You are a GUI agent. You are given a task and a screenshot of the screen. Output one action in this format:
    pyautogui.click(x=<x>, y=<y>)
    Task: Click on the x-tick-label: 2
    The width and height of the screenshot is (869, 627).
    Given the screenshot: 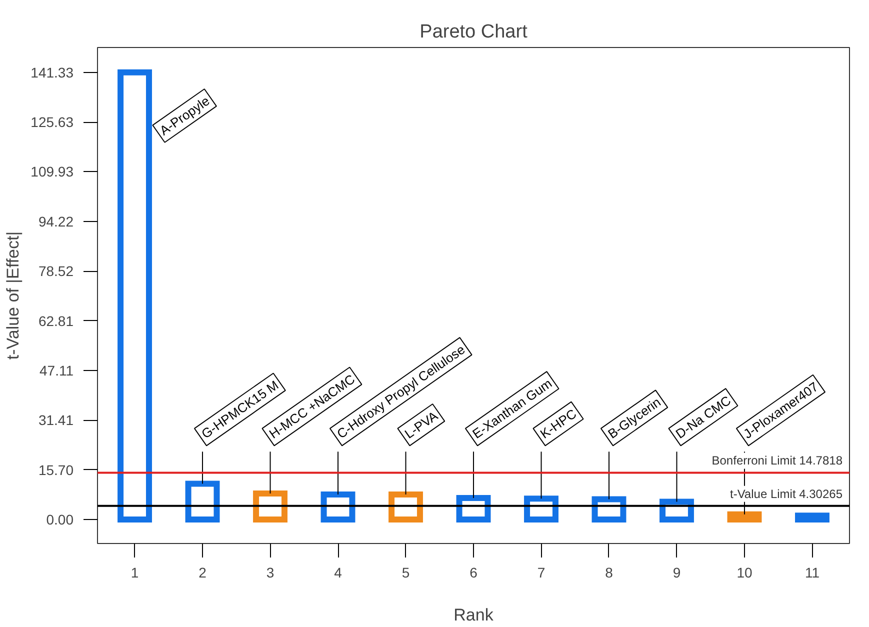 What is the action you would take?
    pyautogui.click(x=202, y=572)
    